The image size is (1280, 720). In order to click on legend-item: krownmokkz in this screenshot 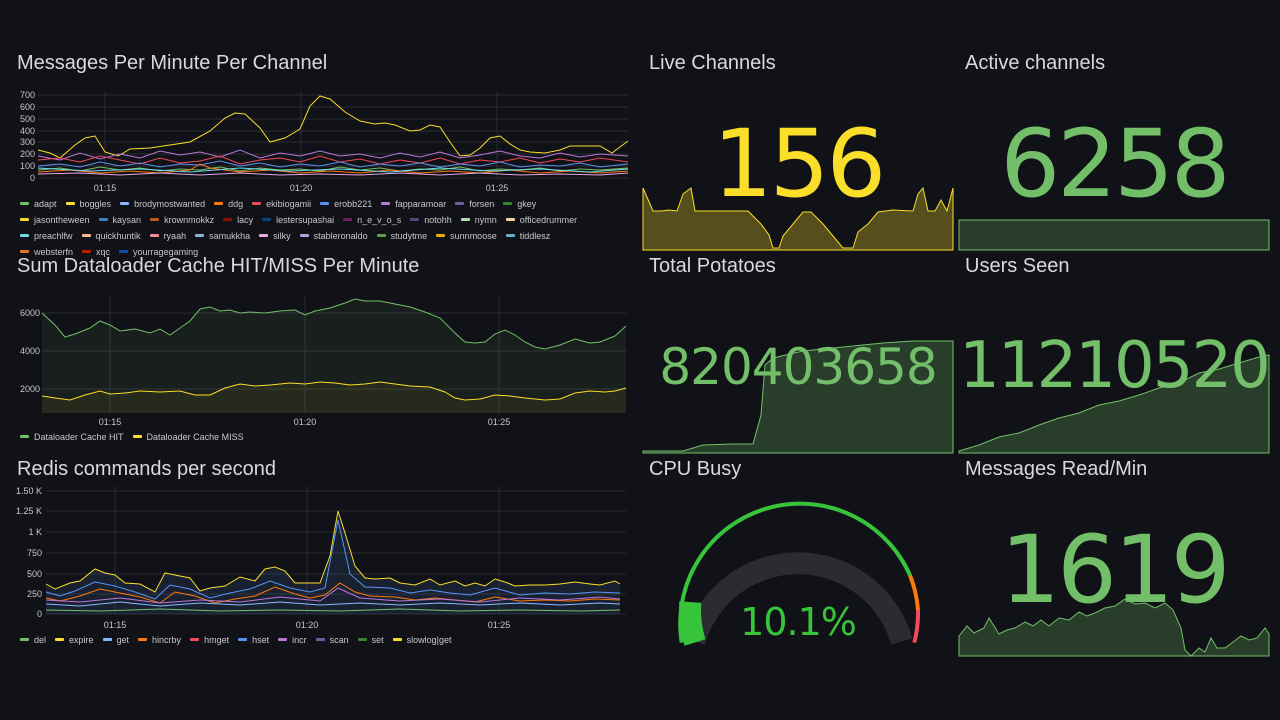, I will do `click(182, 220)`.